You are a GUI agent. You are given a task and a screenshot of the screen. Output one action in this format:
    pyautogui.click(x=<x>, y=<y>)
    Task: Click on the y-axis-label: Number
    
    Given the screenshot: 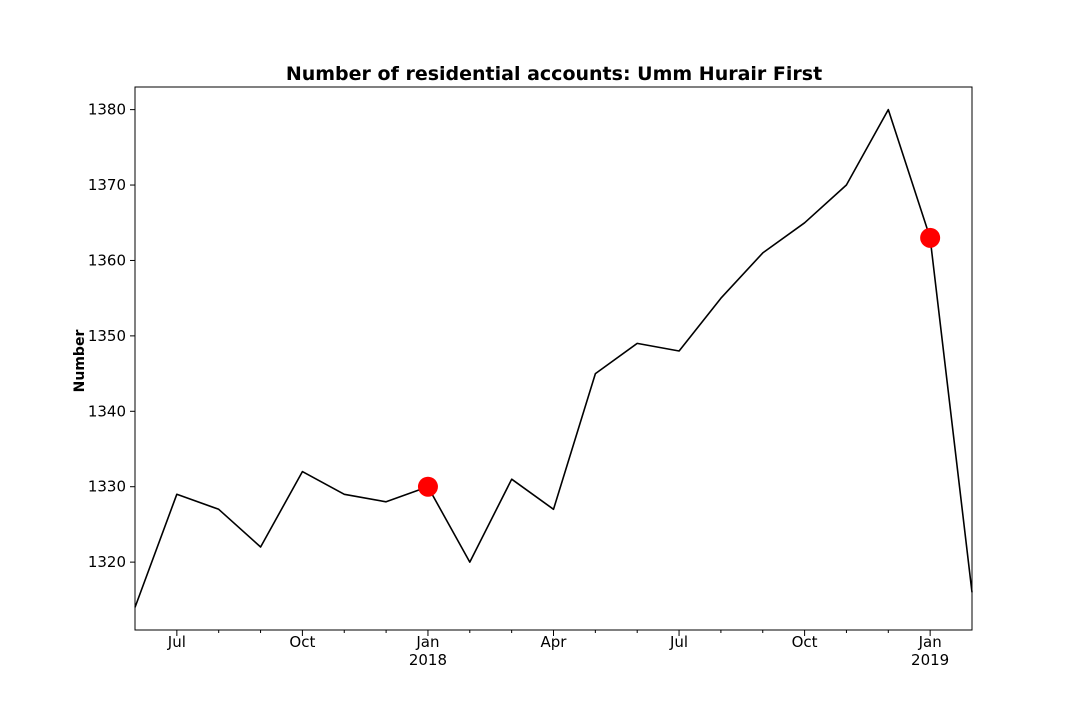 What is the action you would take?
    pyautogui.click(x=80, y=361)
    